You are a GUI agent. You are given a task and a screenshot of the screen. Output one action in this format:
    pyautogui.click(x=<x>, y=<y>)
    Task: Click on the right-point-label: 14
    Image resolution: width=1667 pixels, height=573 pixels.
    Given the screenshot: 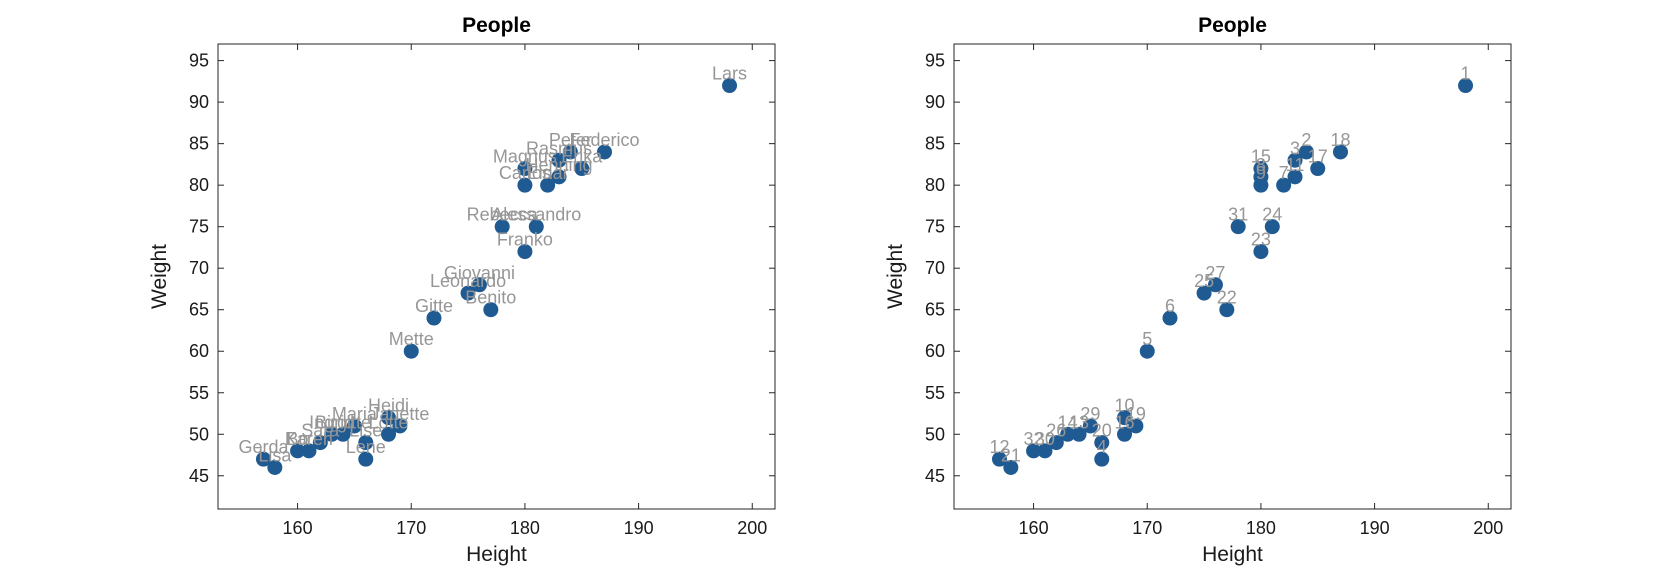 What is the action you would take?
    pyautogui.click(x=1068, y=422)
    